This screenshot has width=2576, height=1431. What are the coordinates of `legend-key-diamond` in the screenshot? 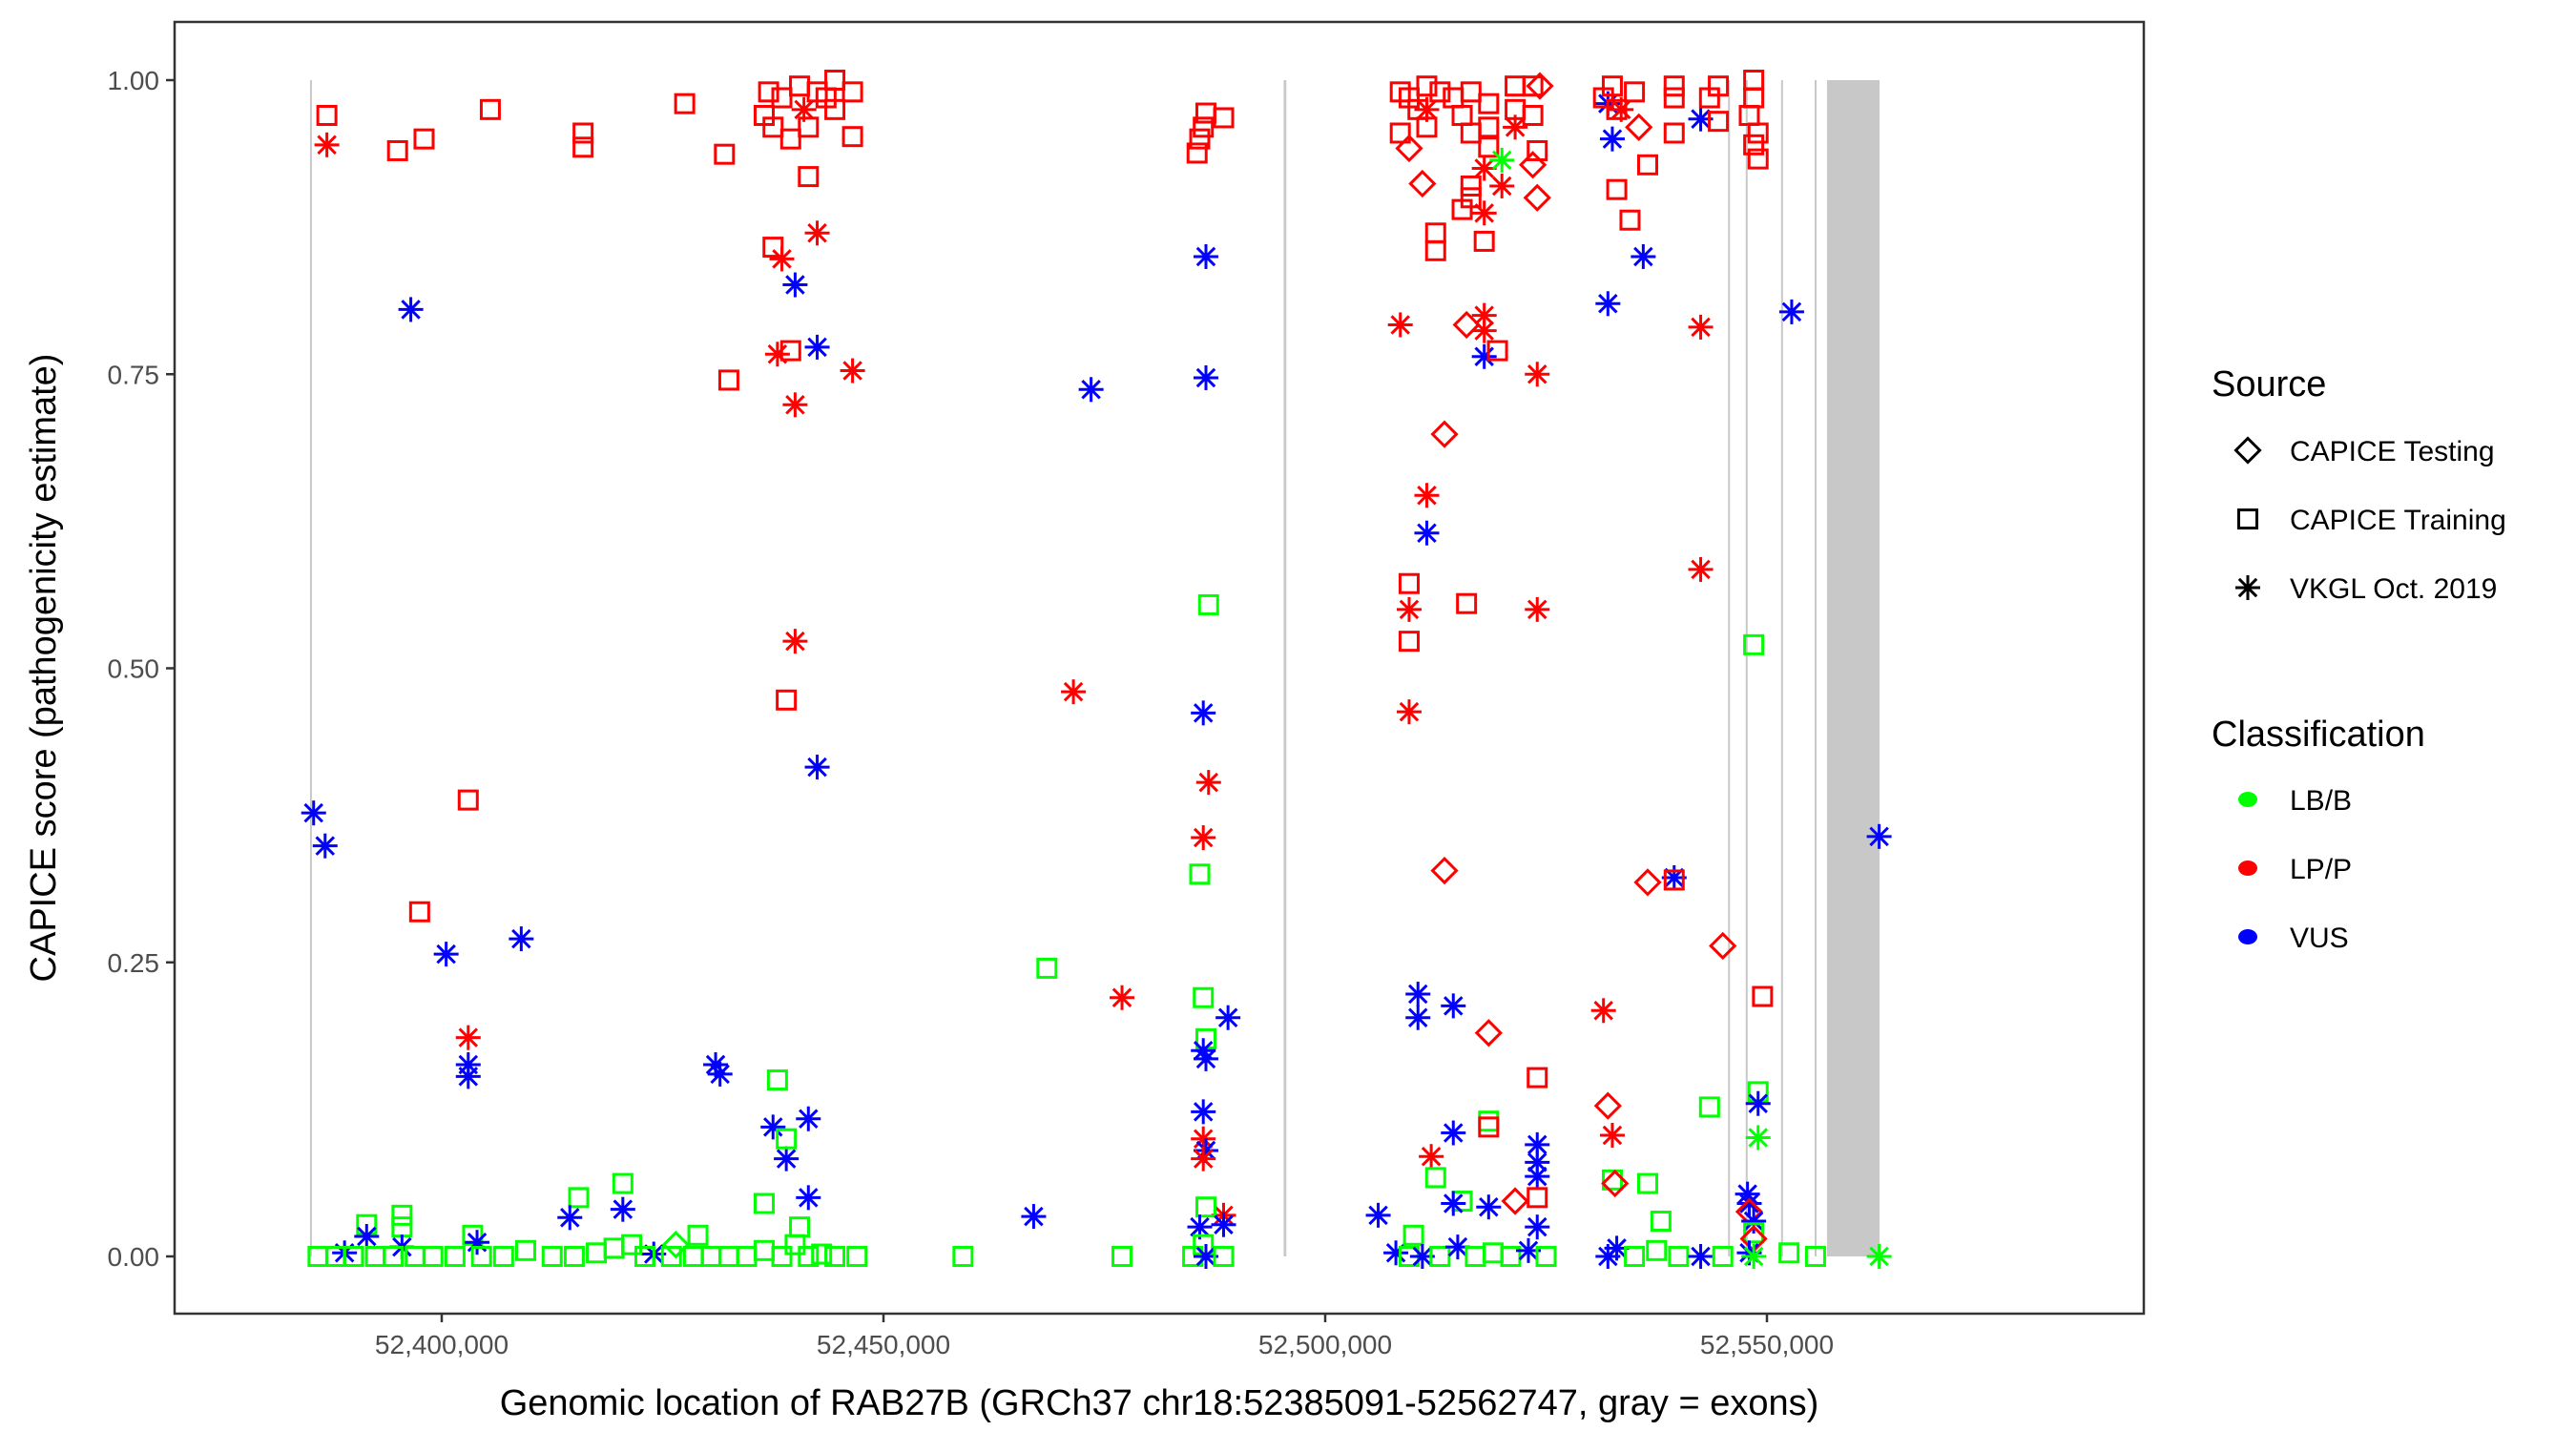 It's located at (2247, 450).